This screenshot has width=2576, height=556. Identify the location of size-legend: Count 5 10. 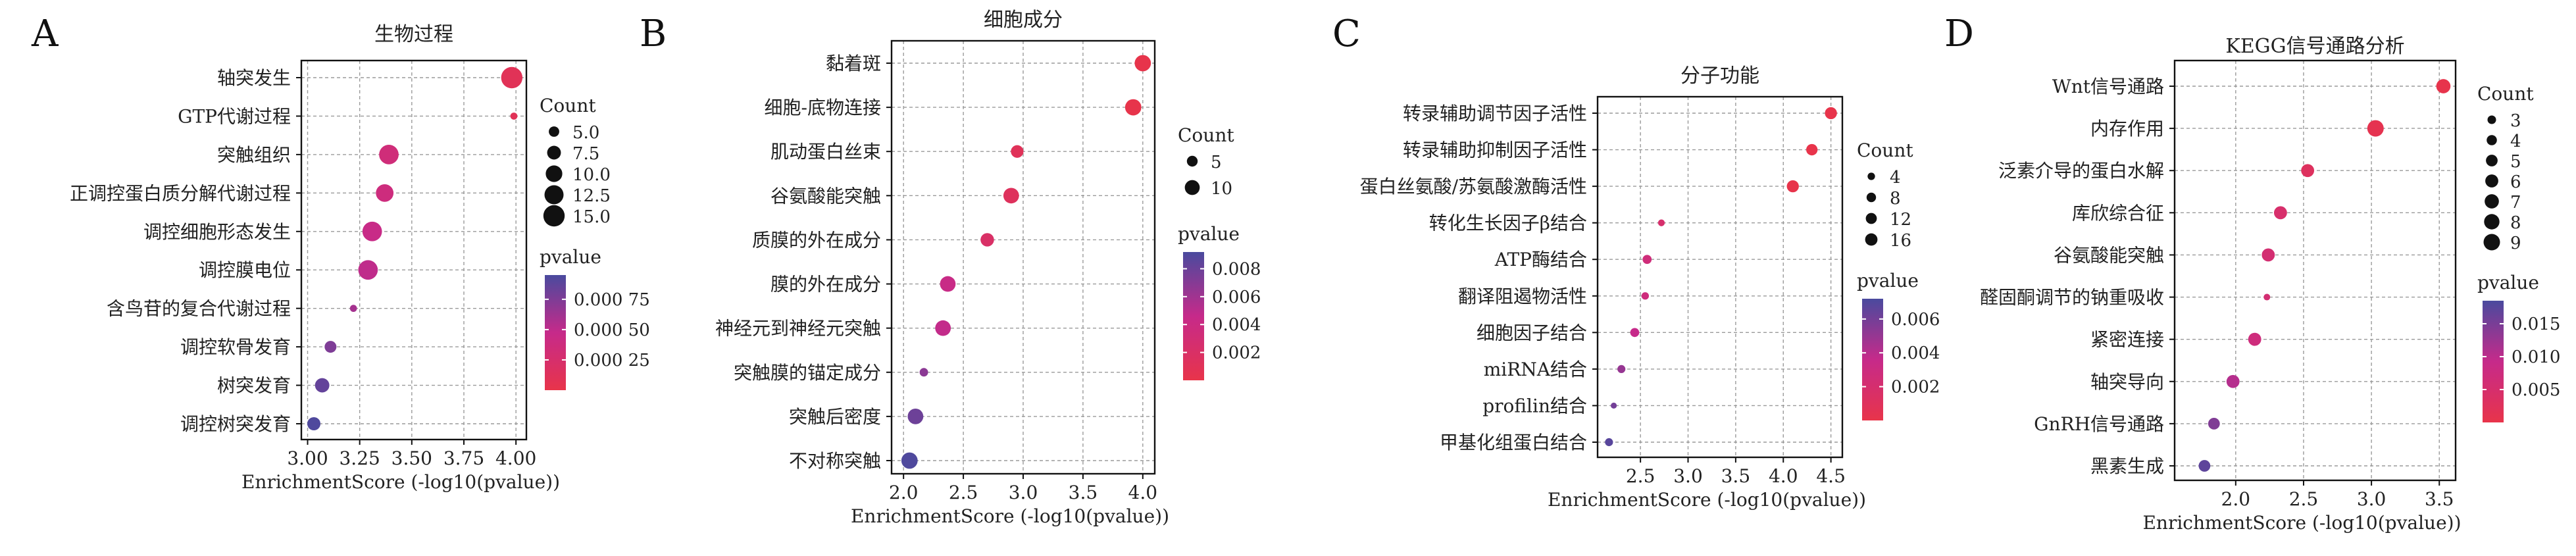
(1206, 161).